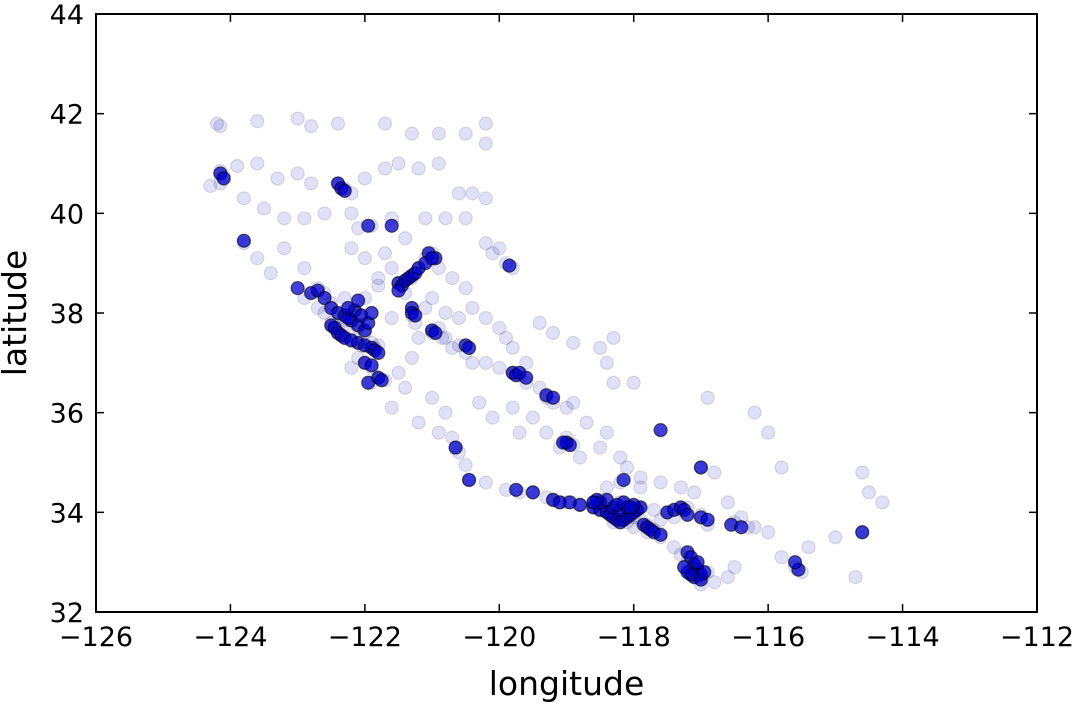  I want to click on x-tick-label: −120, so click(499, 637).